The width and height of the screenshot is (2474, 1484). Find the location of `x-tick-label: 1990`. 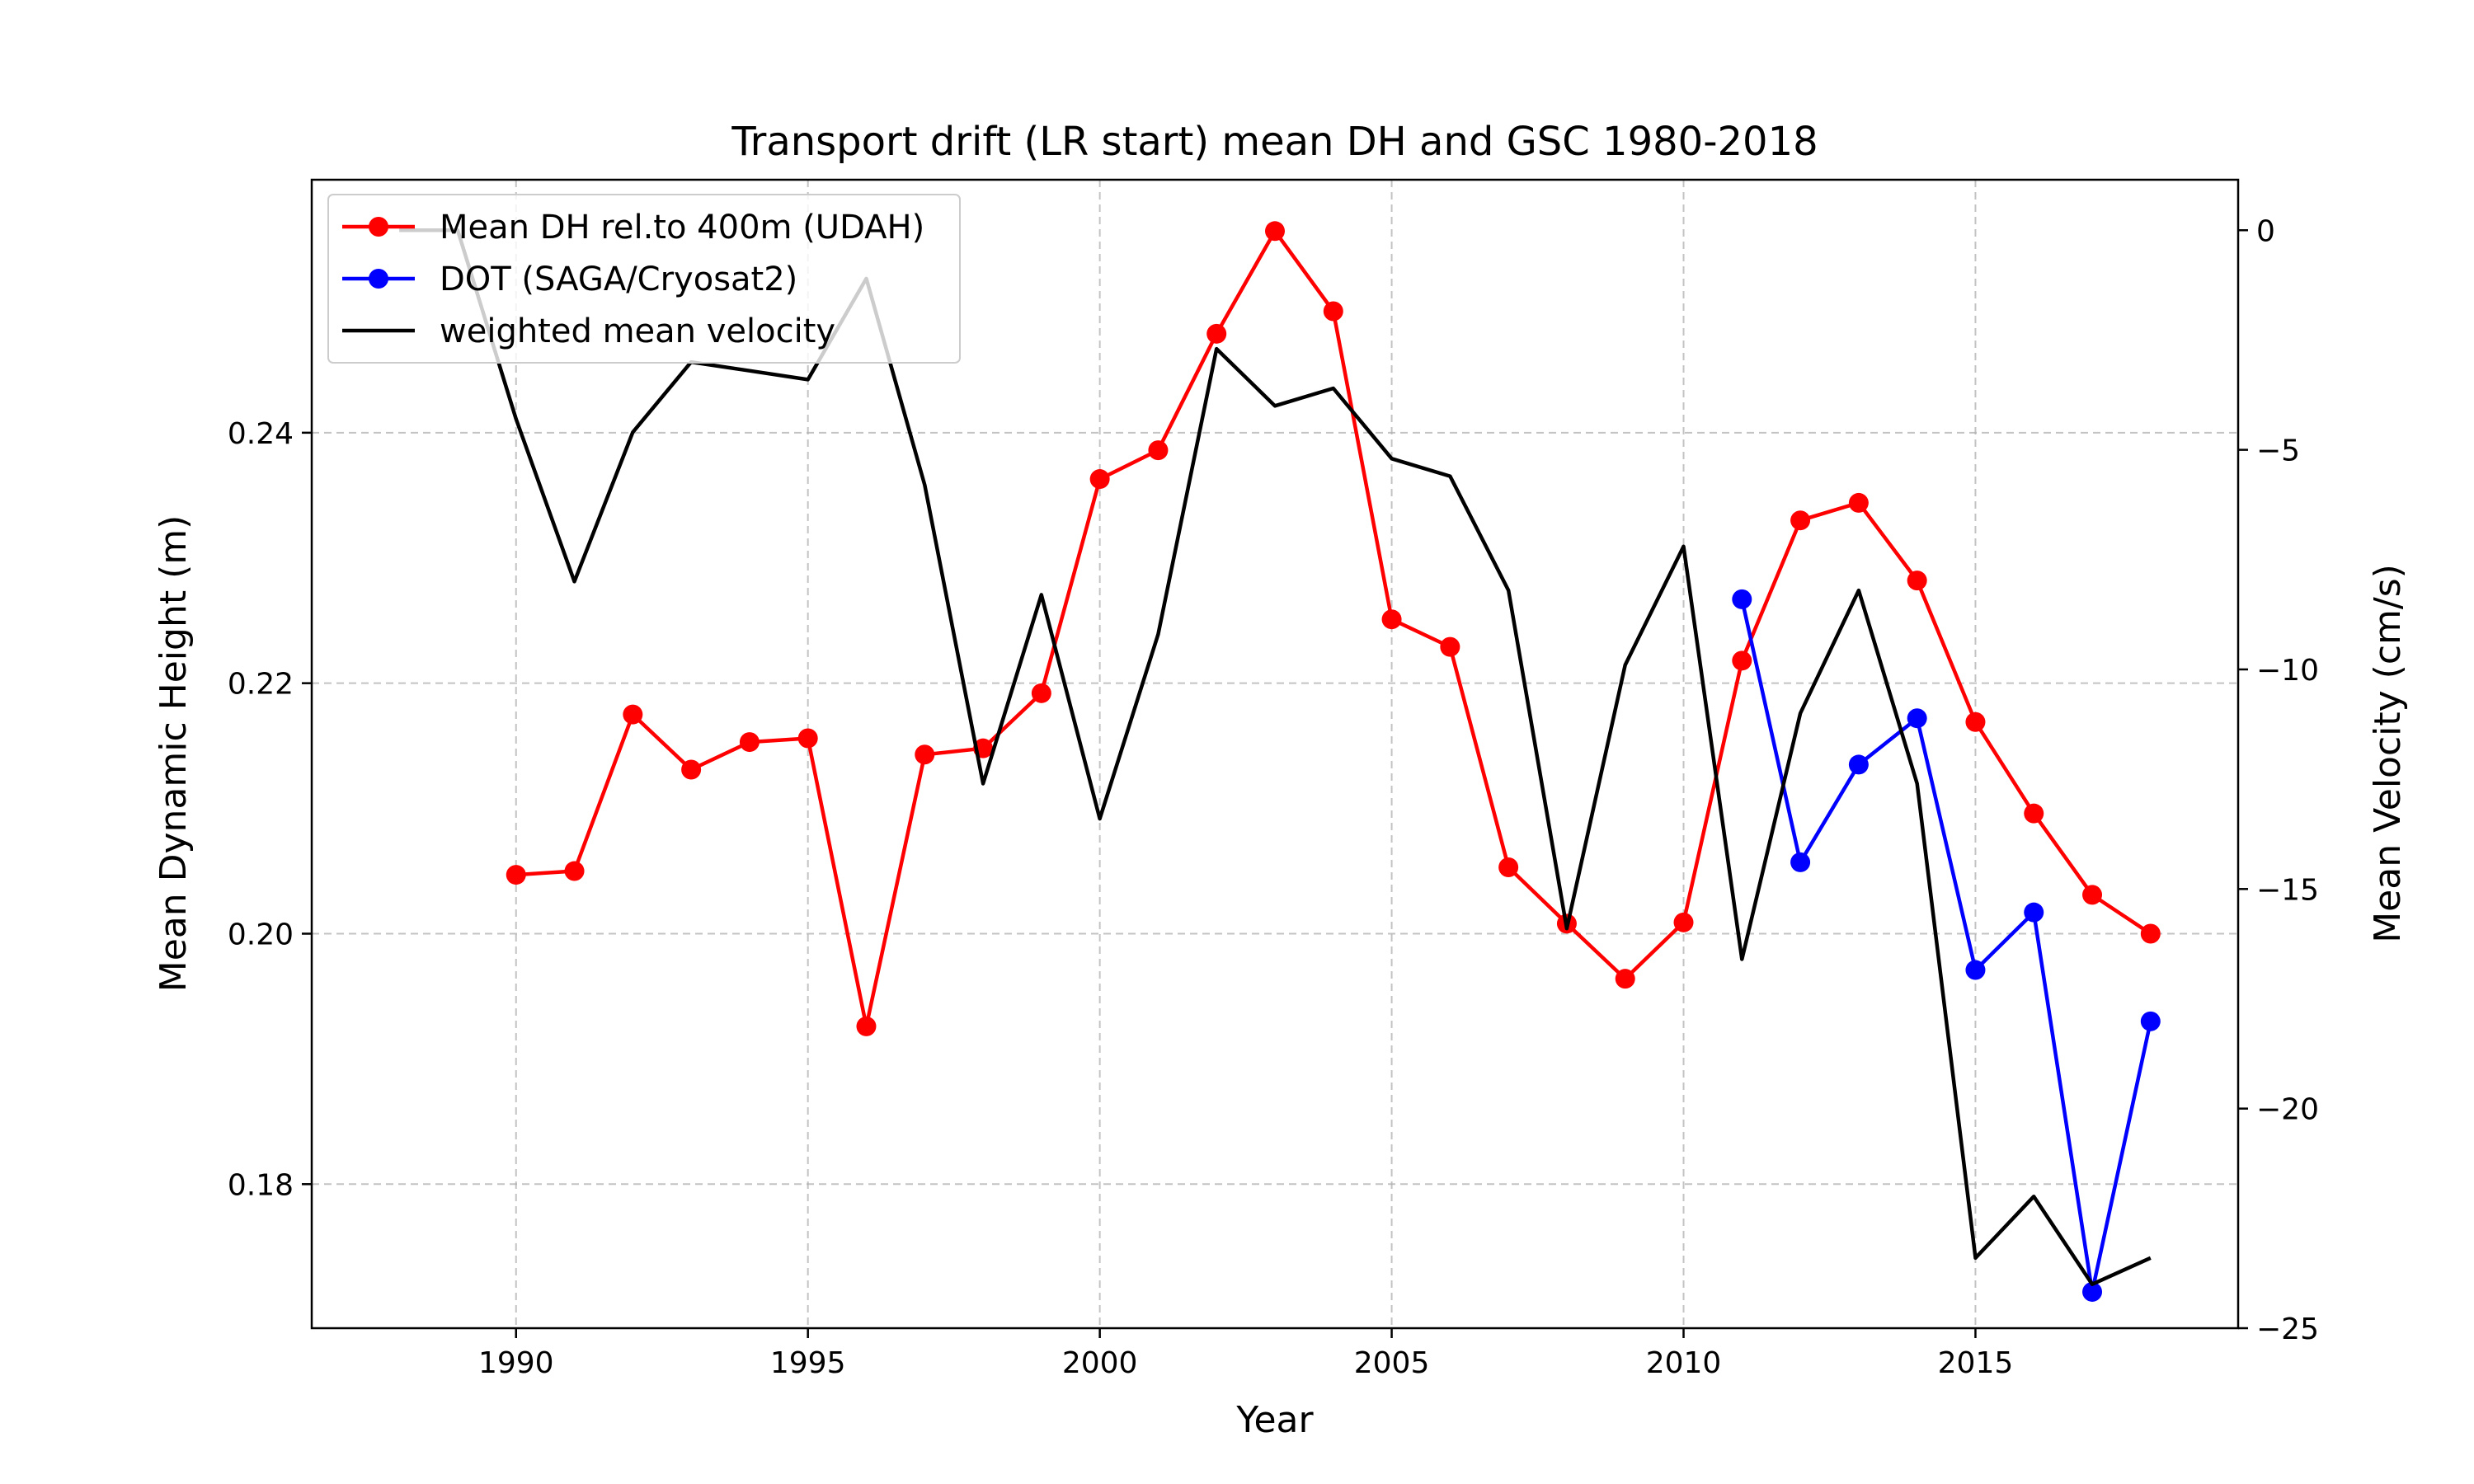

x-tick-label: 1990 is located at coordinates (516, 1363).